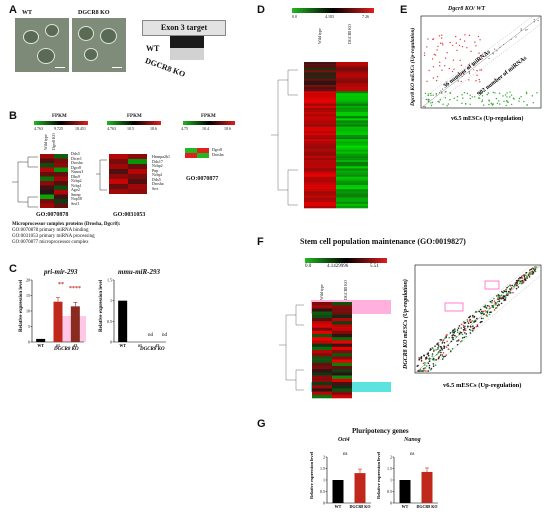 The image size is (550, 517). What do you see at coordinates (187, 42) in the screenshot?
I see `gel-band-wt` at bounding box center [187, 42].